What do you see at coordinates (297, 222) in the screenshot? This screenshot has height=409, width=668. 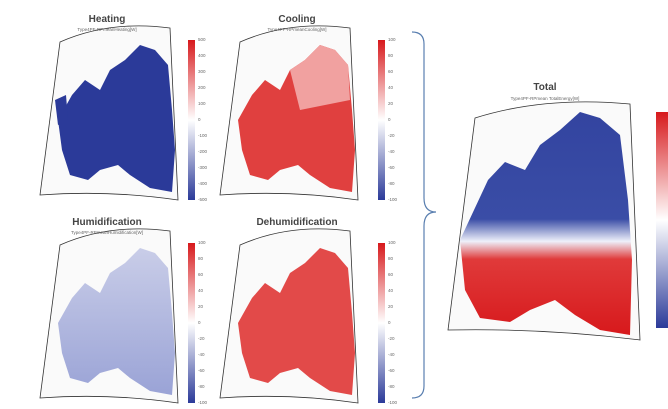 I see `dehumidification-title: Dehumidification` at bounding box center [297, 222].